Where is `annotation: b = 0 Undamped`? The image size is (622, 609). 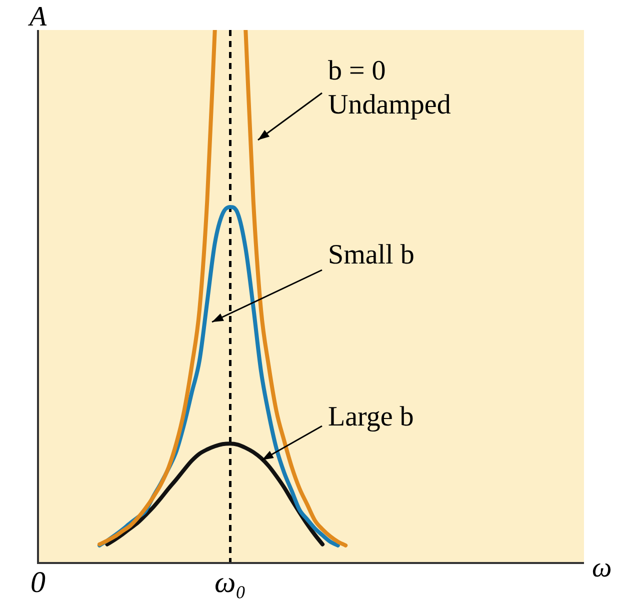 annotation: b = 0 Undamped is located at coordinates (389, 87).